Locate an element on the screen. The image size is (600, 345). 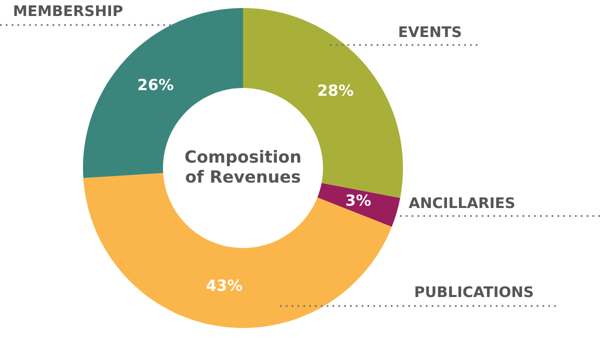
donut-slice is located at coordinates (358, 204).